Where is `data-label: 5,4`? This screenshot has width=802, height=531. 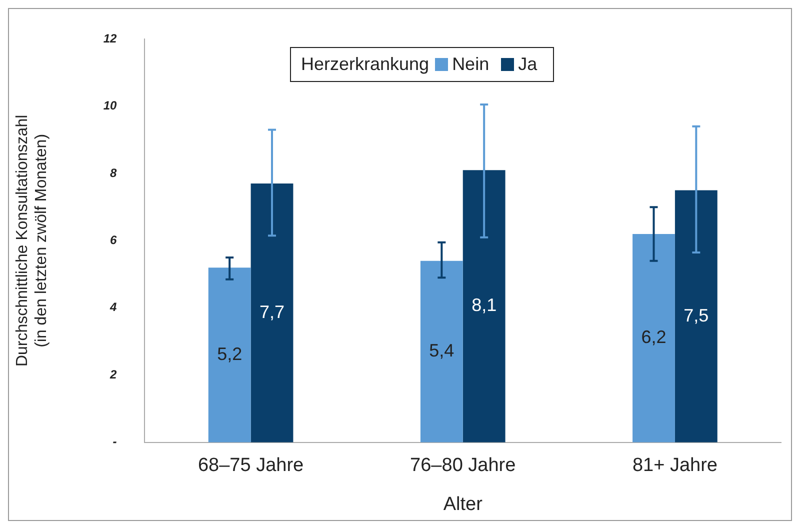
data-label: 5,4 is located at coordinates (441, 350).